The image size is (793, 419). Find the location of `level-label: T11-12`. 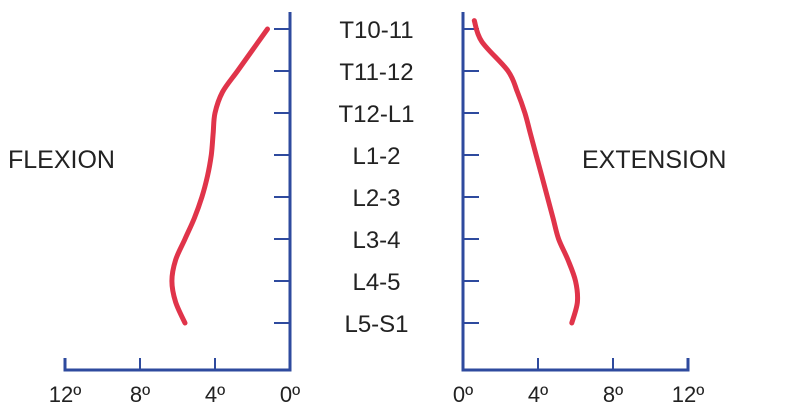

level-label: T11-12 is located at coordinates (376, 72).